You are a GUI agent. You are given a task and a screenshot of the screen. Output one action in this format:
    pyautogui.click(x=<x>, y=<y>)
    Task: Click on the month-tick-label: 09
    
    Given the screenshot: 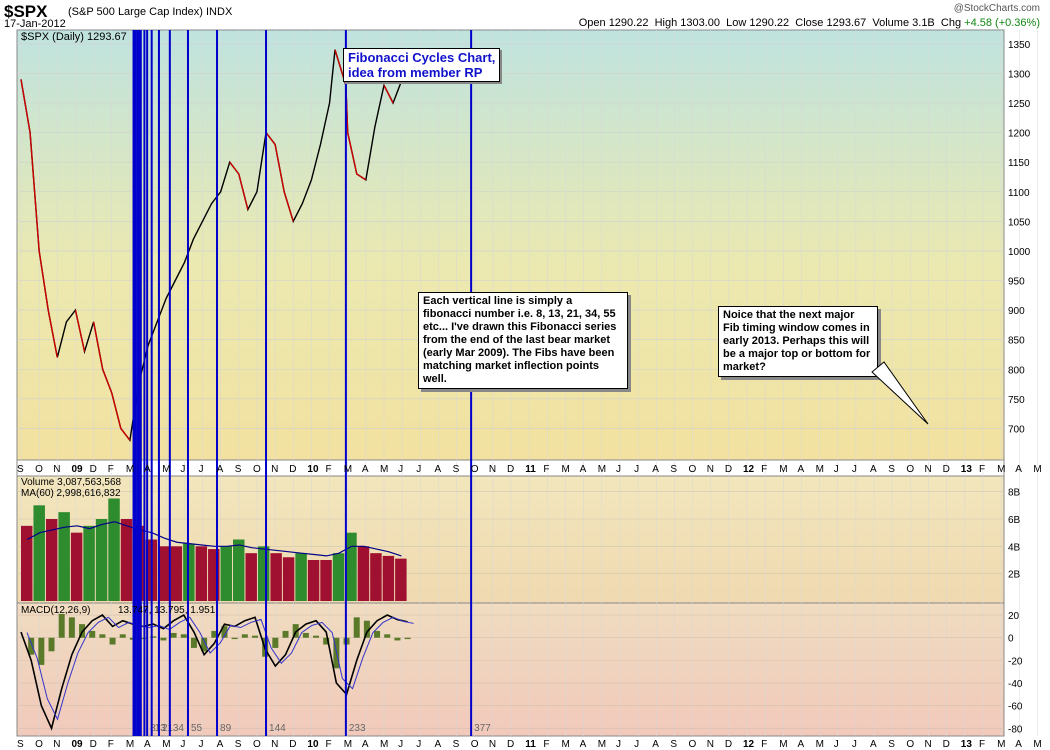 What is the action you would take?
    pyautogui.click(x=77, y=744)
    